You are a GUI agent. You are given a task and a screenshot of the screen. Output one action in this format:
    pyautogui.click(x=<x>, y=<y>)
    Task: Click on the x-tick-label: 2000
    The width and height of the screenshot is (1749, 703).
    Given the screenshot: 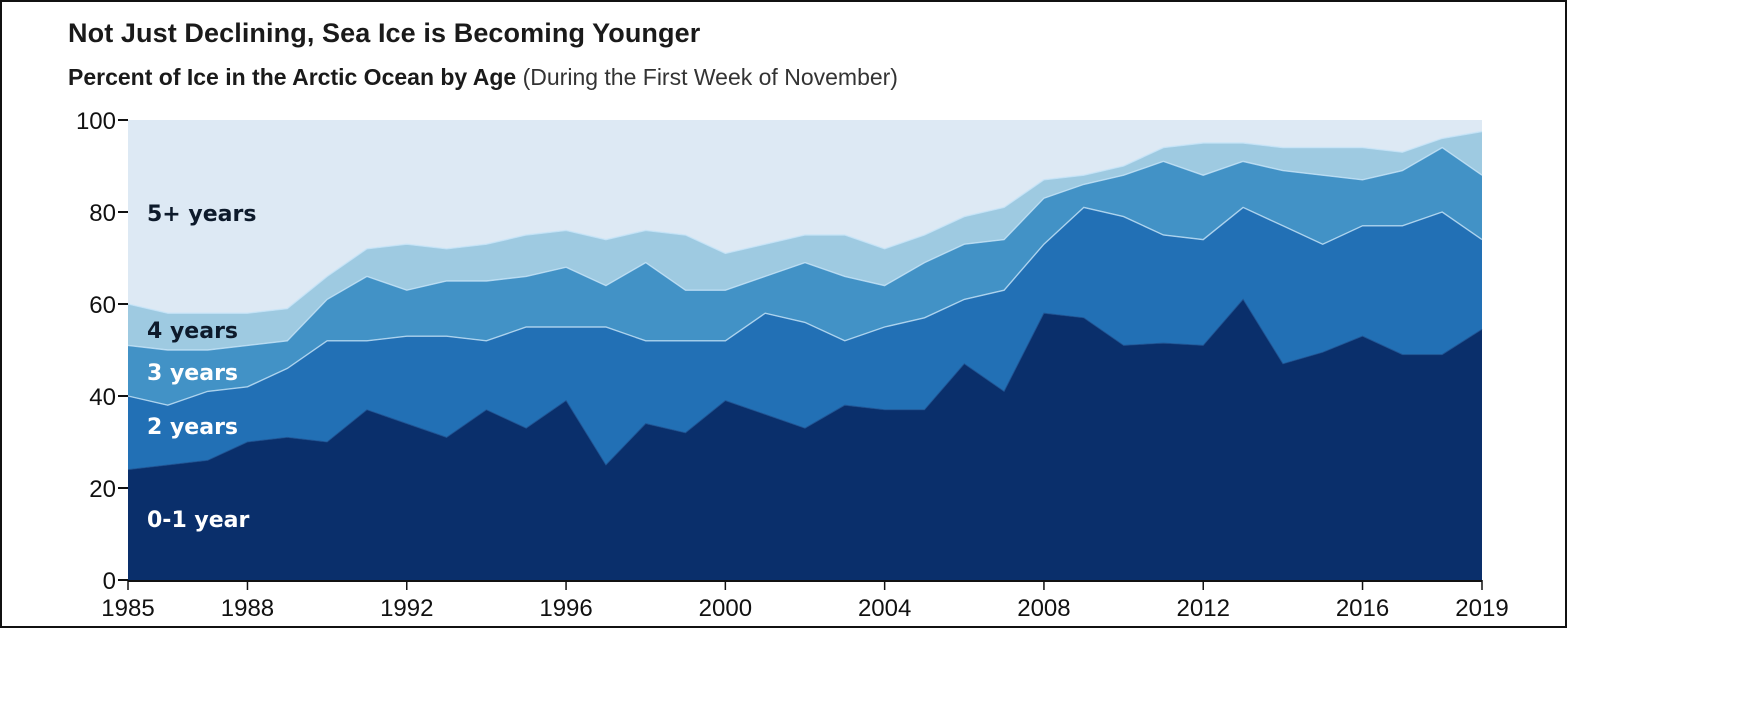 What is the action you would take?
    pyautogui.click(x=725, y=608)
    